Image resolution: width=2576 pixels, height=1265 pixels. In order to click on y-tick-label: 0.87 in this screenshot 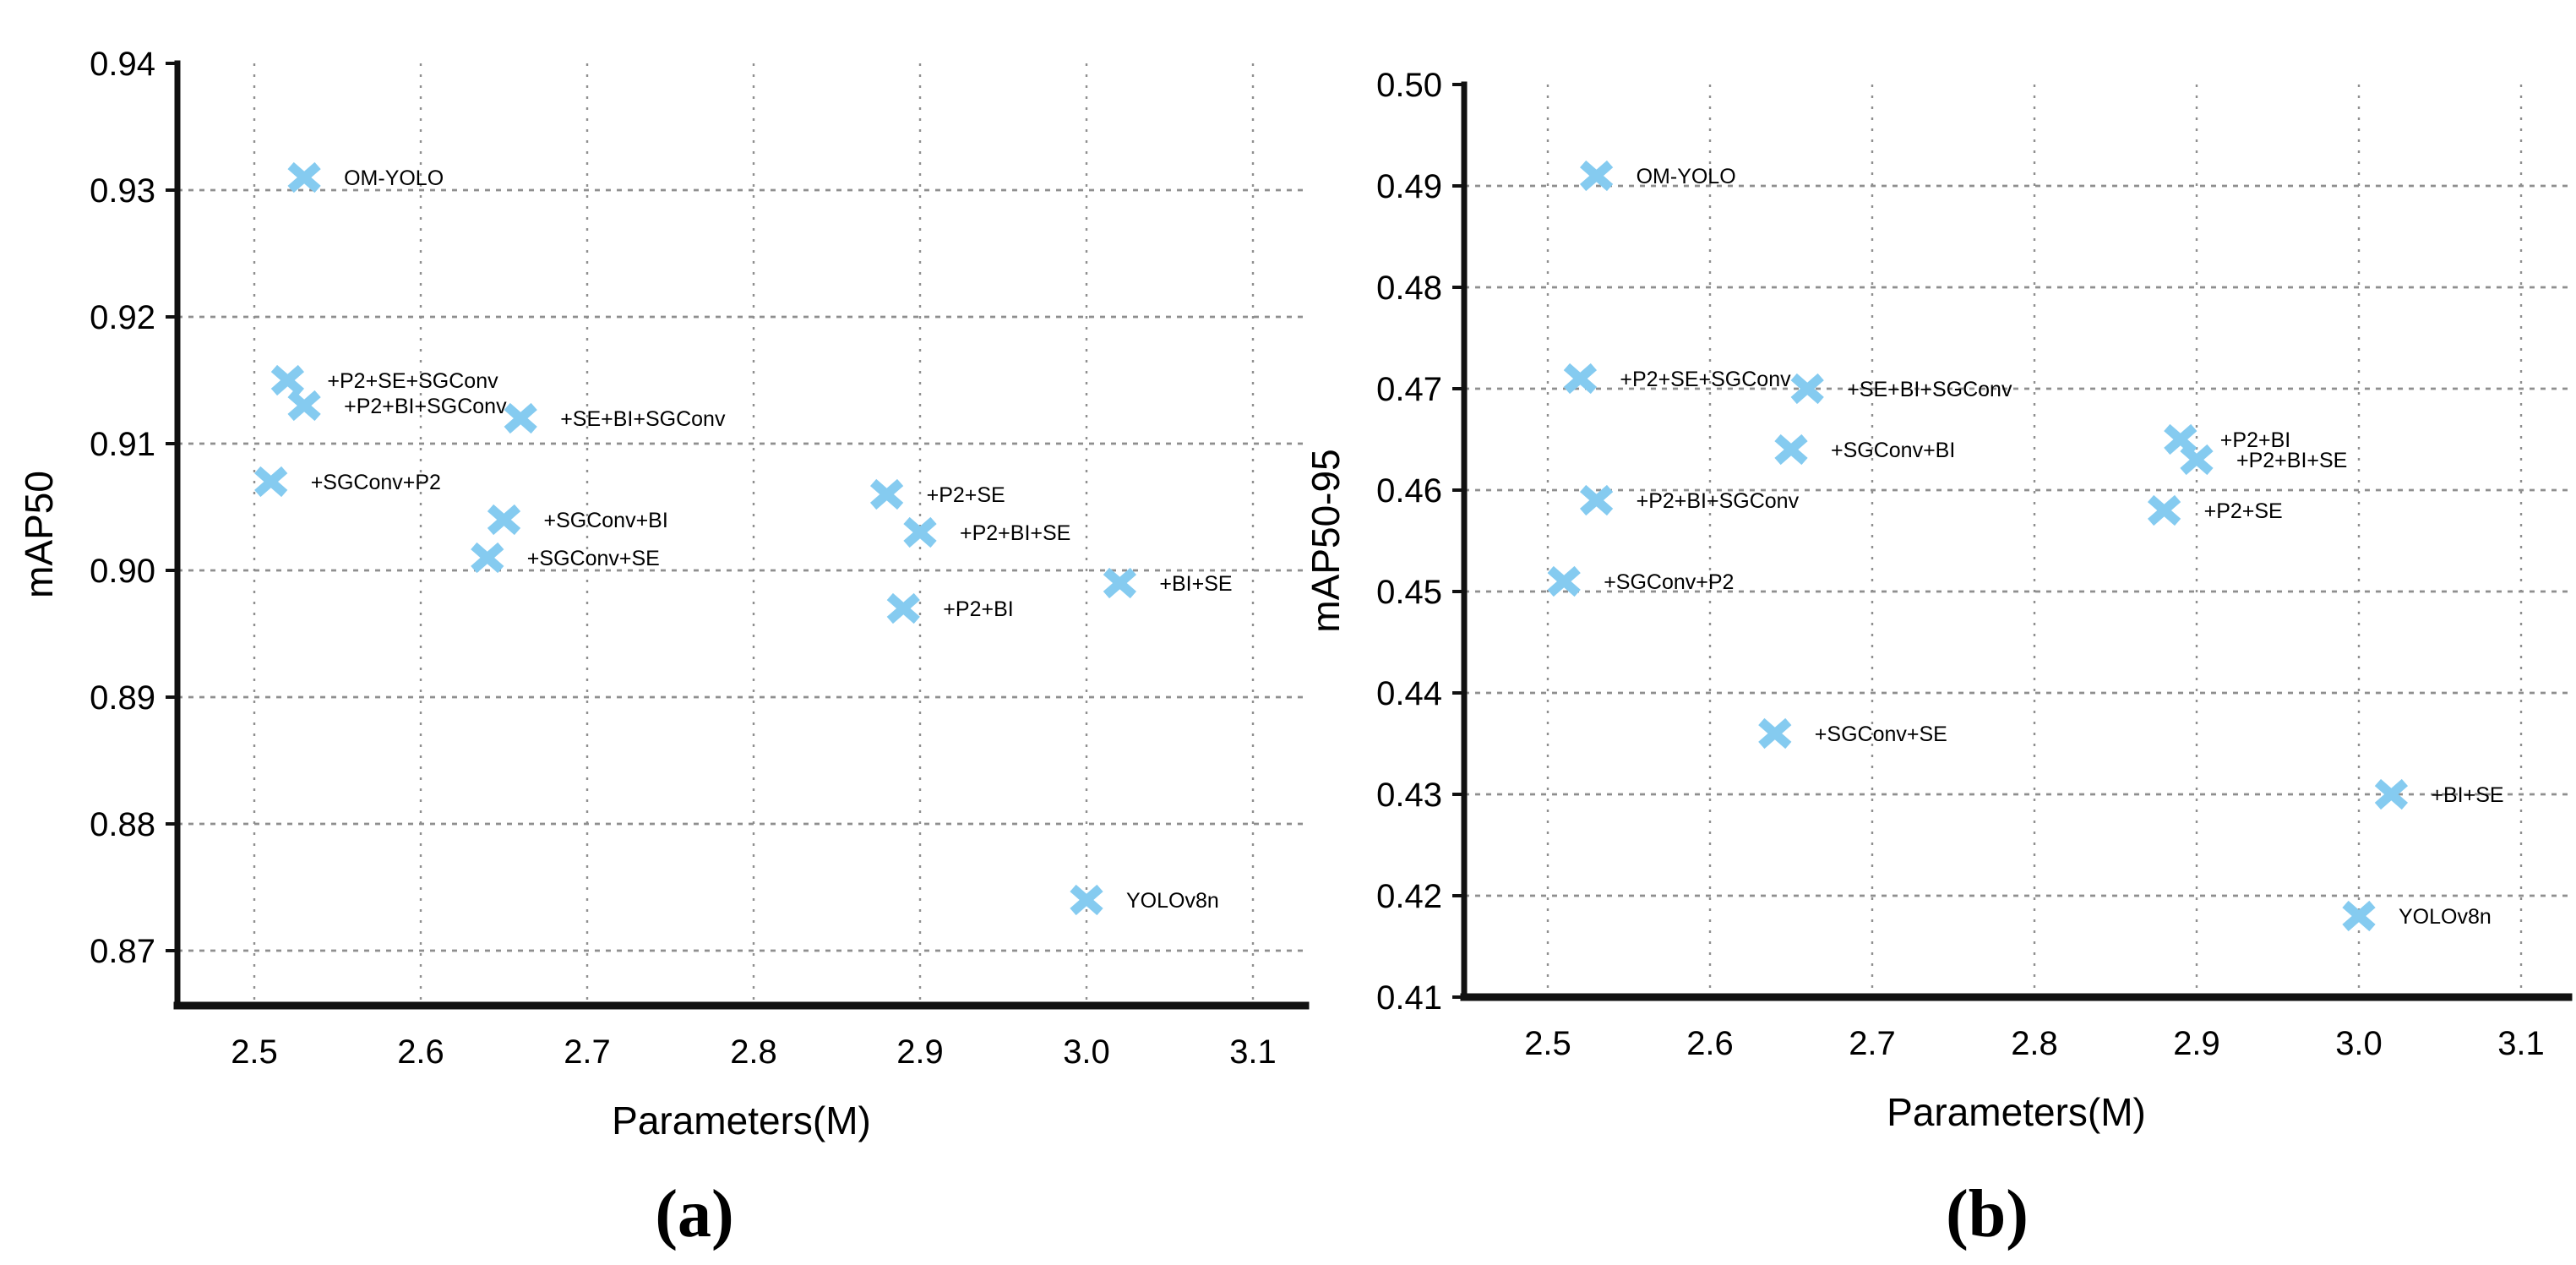, I will do `click(122, 952)`.